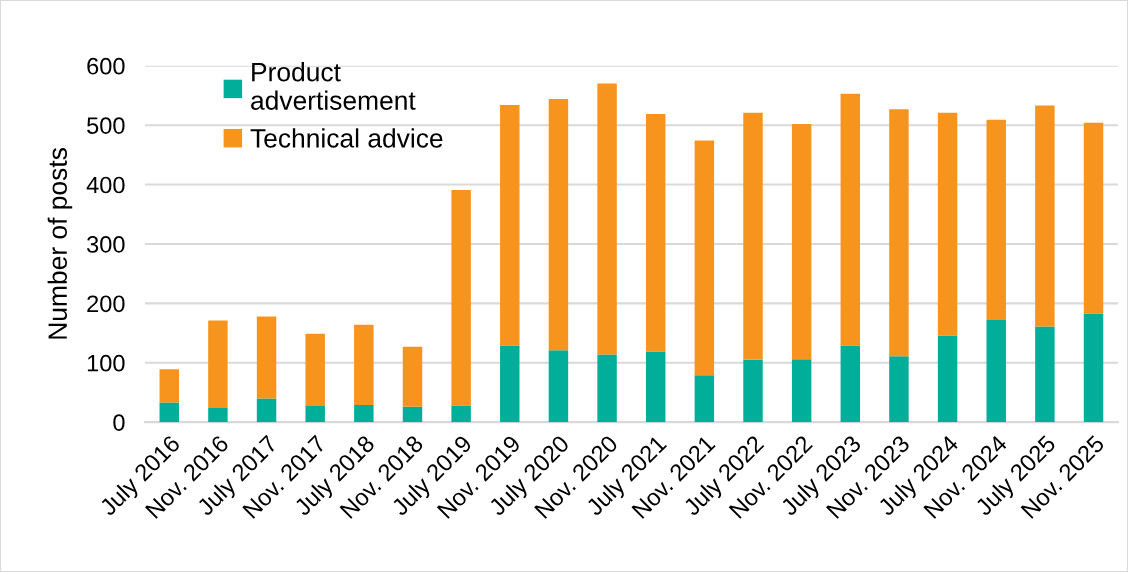 The width and height of the screenshot is (1128, 572). Describe the element at coordinates (106, 66) in the screenshot. I see `y-tick-label: 600` at that location.